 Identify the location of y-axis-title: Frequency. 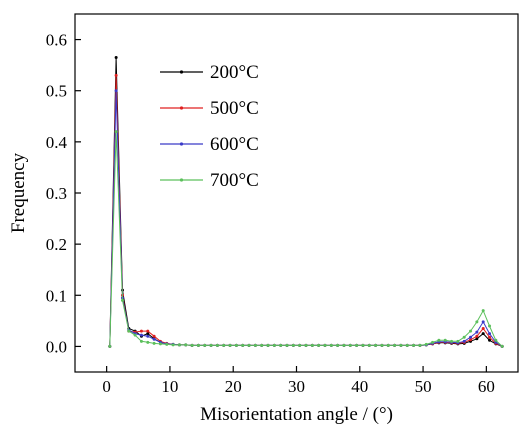
(18, 192).